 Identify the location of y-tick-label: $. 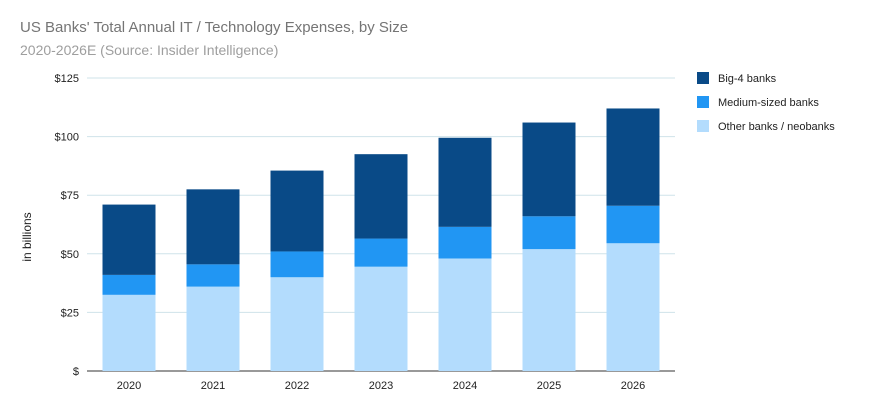
(76, 372).